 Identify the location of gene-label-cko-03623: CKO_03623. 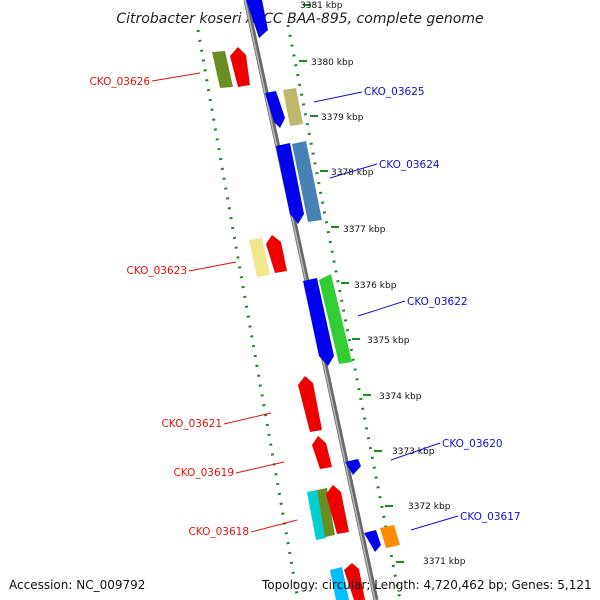
(181, 269).